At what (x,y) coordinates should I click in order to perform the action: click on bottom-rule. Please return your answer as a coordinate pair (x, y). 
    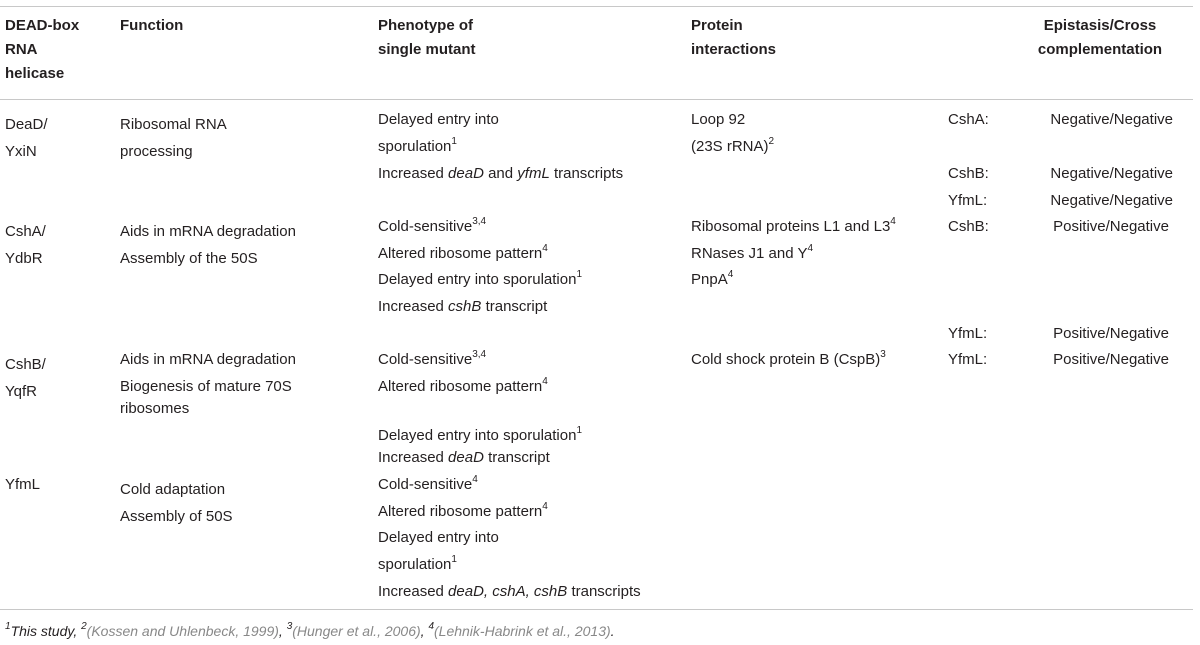
    Looking at the image, I should click on (596, 609).